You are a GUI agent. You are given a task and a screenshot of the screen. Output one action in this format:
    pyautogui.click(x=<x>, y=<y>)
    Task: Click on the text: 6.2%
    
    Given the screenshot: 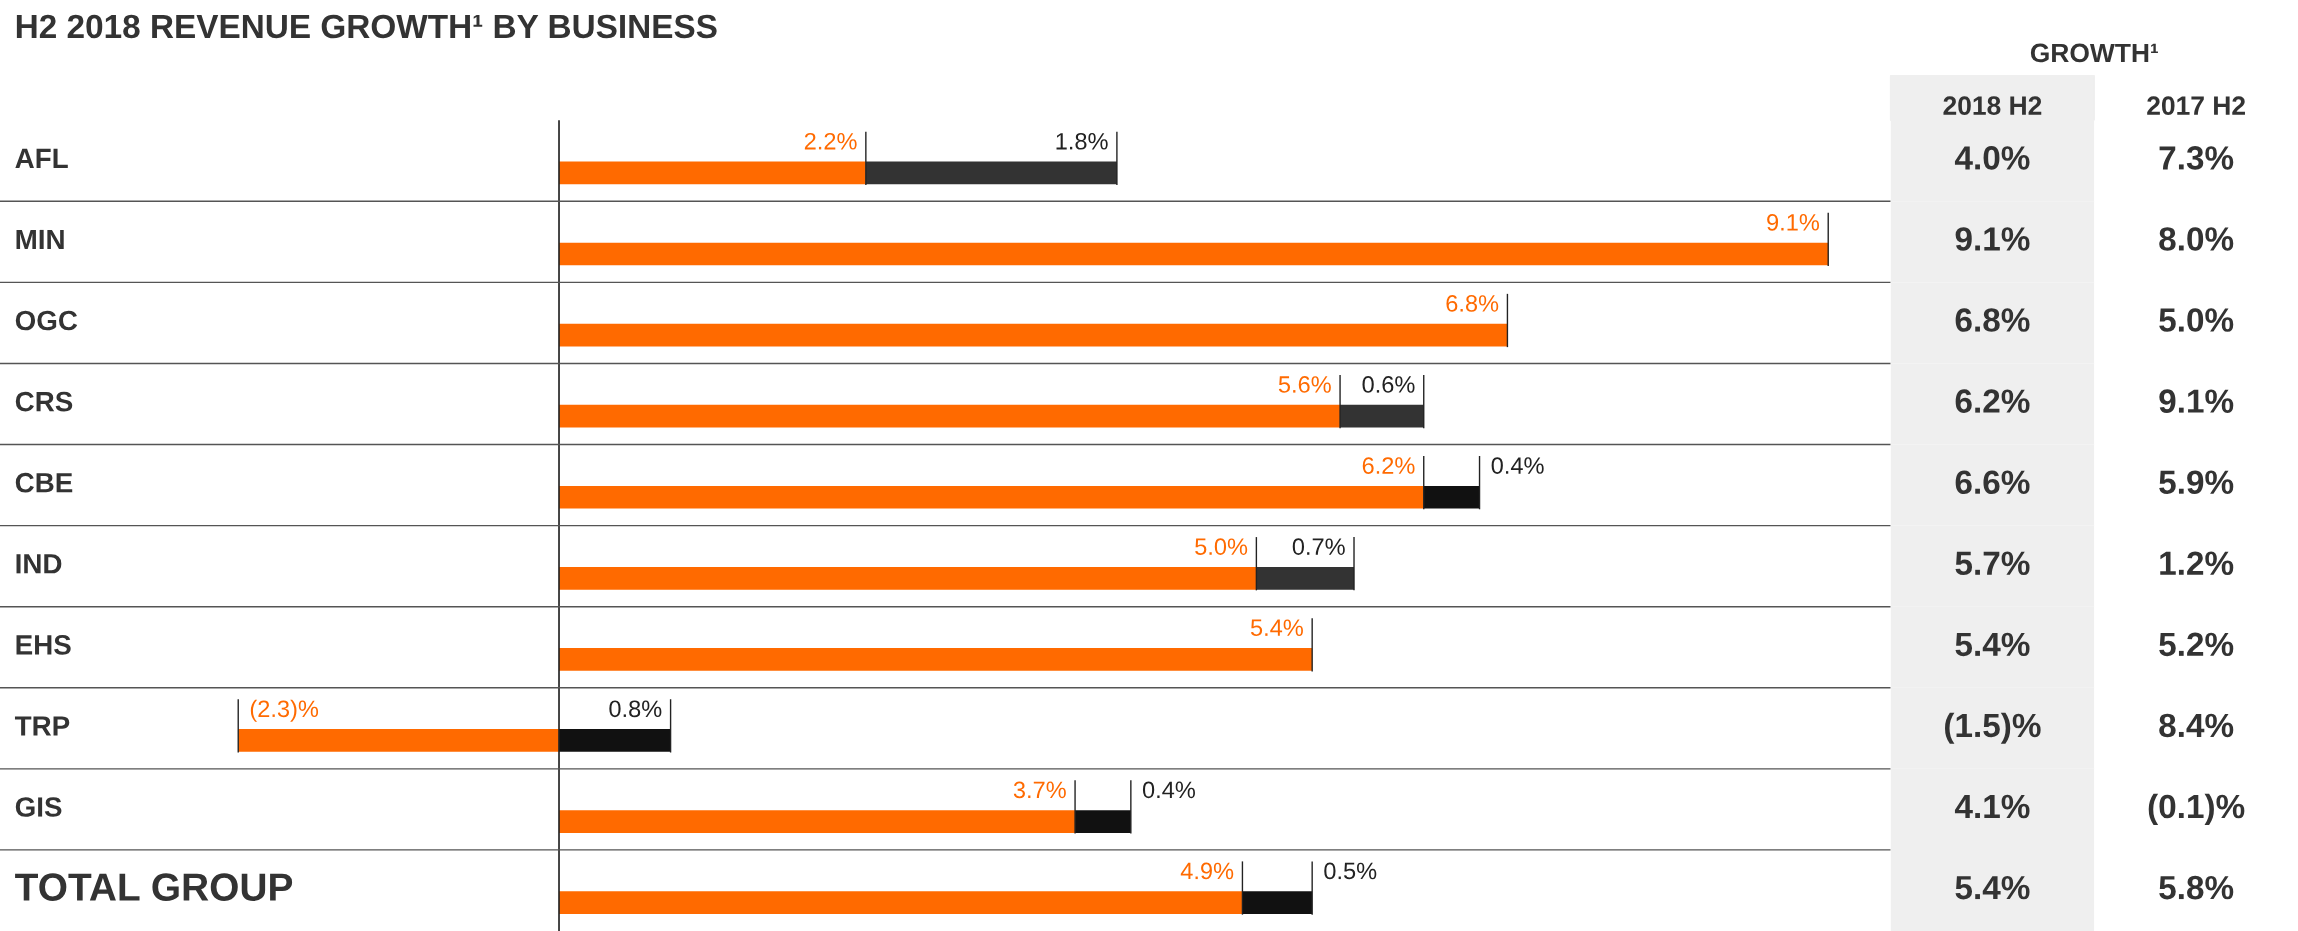 What is the action you would take?
    pyautogui.click(x=1992, y=401)
    